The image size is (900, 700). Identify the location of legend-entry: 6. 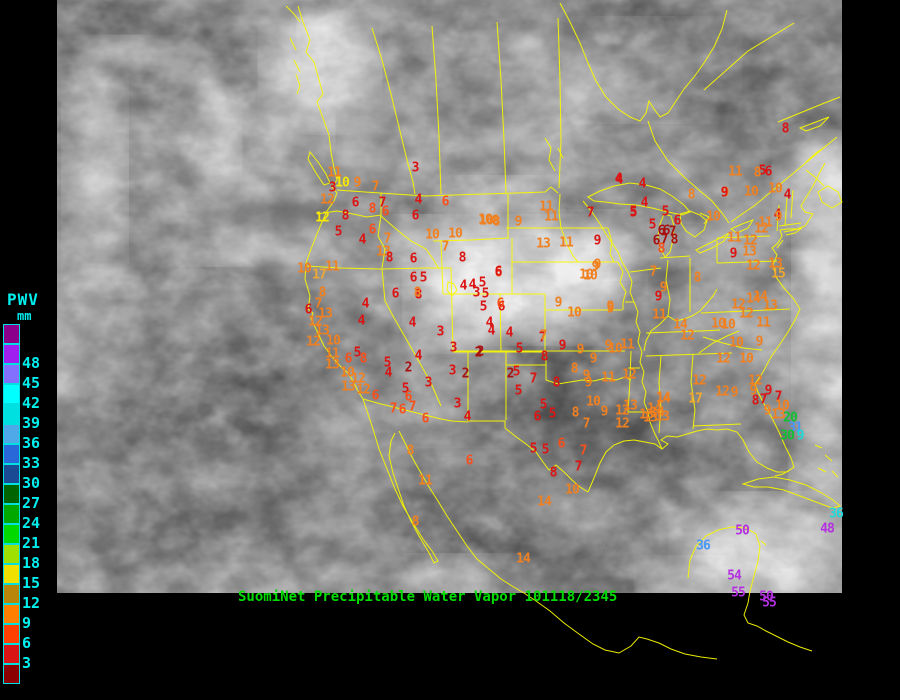
(33, 638).